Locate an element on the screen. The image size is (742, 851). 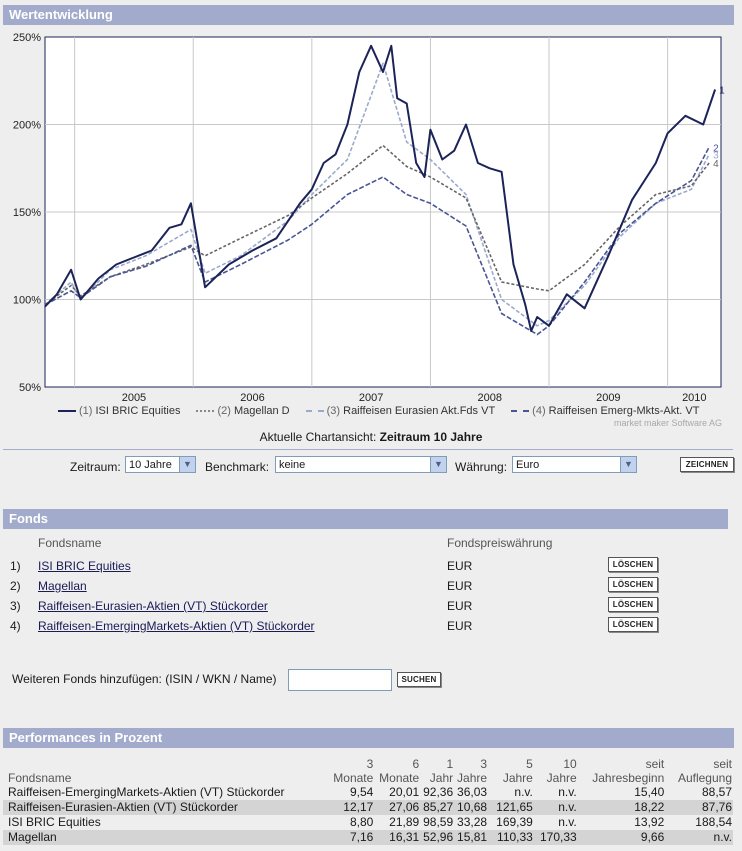
perf-col-1j: 1 Jahr is located at coordinates (441, 771).